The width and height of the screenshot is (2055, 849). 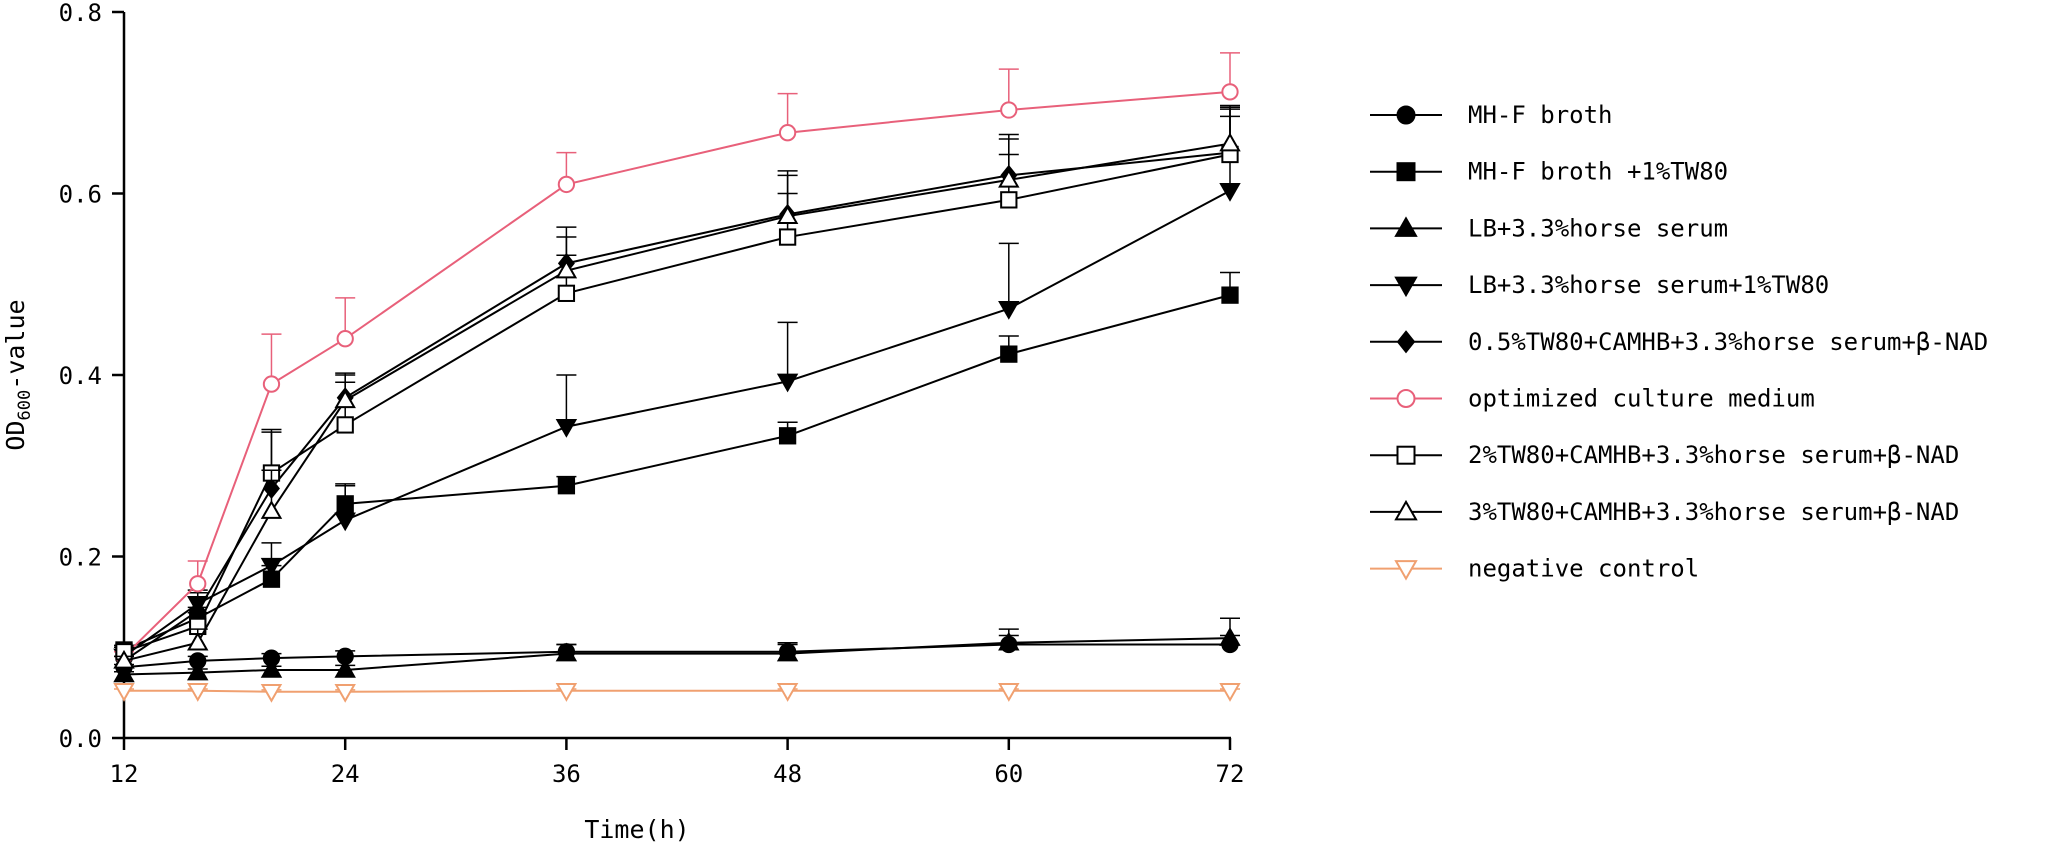 I want to click on legend-item: LB+3.3%horse serum+1%TW80, so click(x=1599, y=285).